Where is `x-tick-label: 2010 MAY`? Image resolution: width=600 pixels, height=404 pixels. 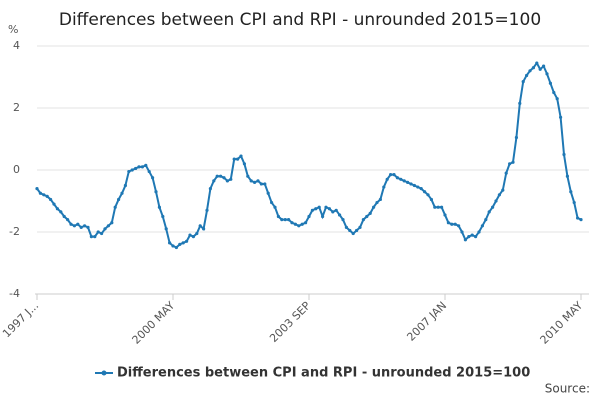 x-tick-label: 2010 MAY is located at coordinates (562, 323).